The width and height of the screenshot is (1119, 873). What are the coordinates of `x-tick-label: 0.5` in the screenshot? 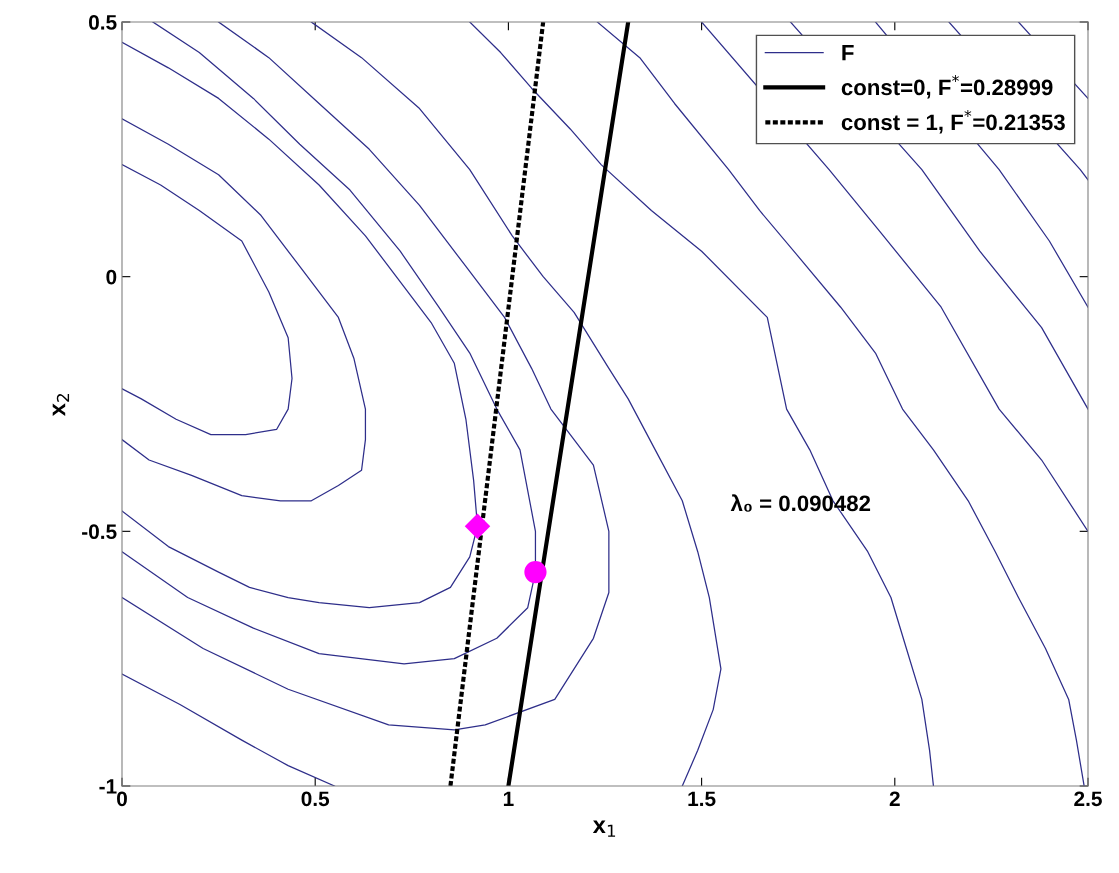 It's located at (315, 799).